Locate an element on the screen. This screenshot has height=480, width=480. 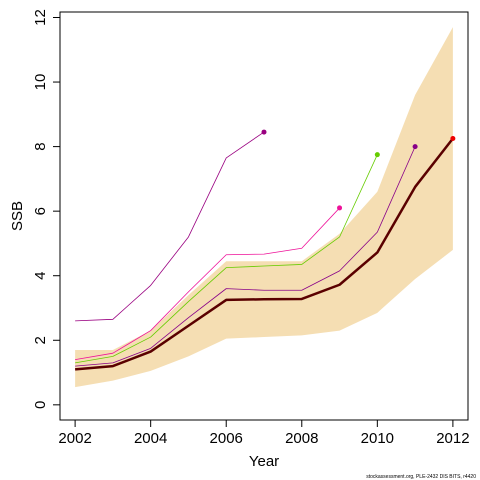
x-tick-label: 2006 is located at coordinates (226, 438).